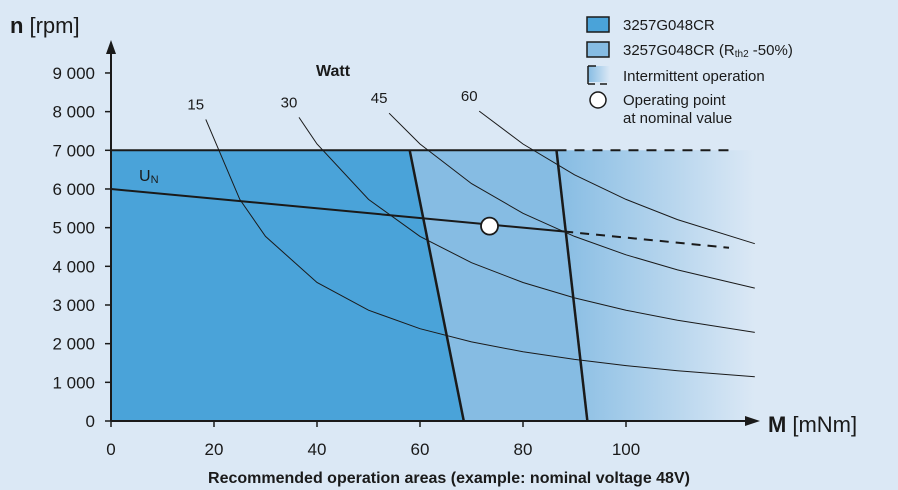 Image resolution: width=898 pixels, height=490 pixels. What do you see at coordinates (694, 76) in the screenshot?
I see `legend-label-intermittent: Intermittent operation` at bounding box center [694, 76].